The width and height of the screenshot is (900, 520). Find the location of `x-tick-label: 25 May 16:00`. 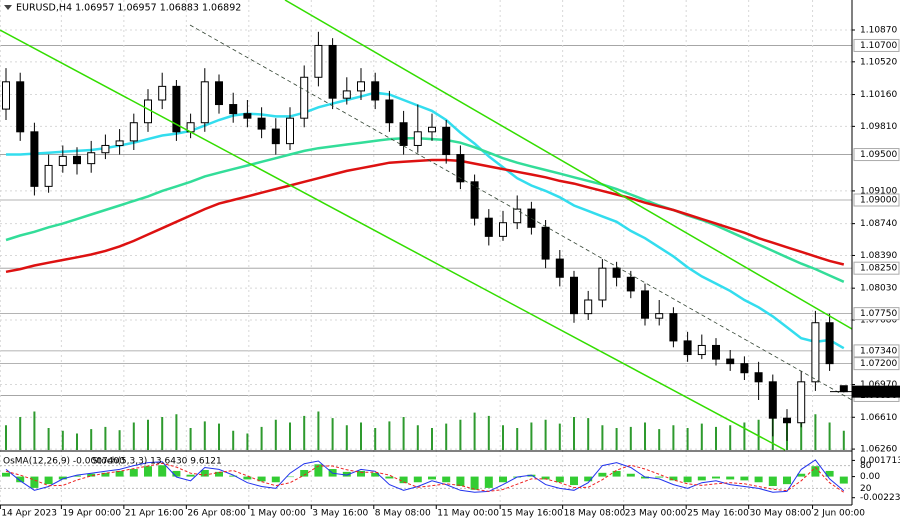

x-tick-label: 25 May 16:00 is located at coordinates (718, 514).